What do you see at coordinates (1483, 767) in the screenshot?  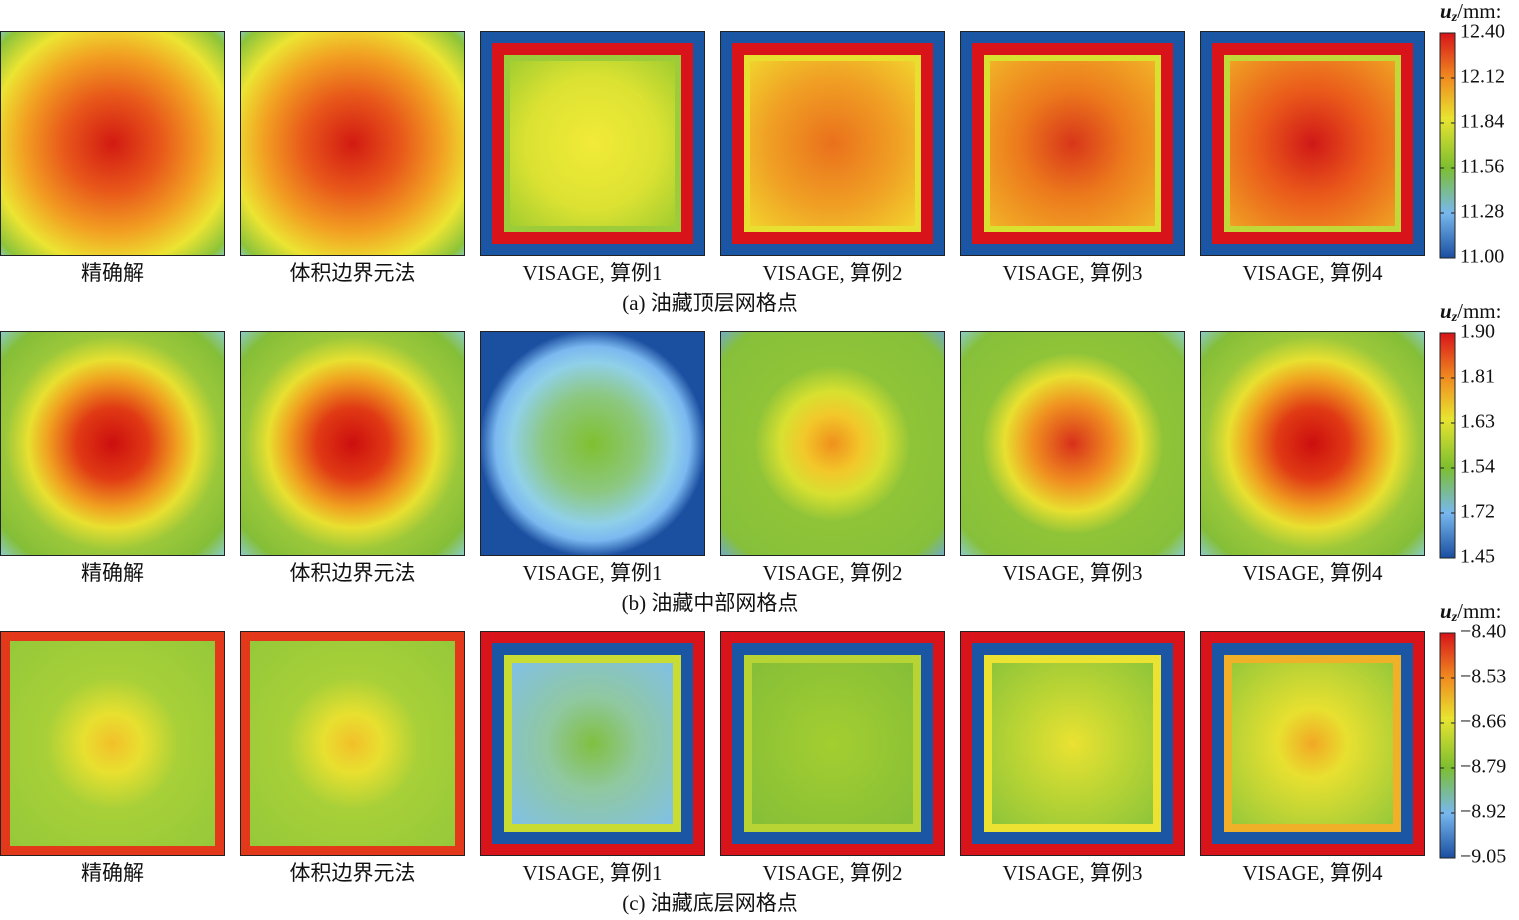 I see `colorbar-tick-label: −8.79` at bounding box center [1483, 767].